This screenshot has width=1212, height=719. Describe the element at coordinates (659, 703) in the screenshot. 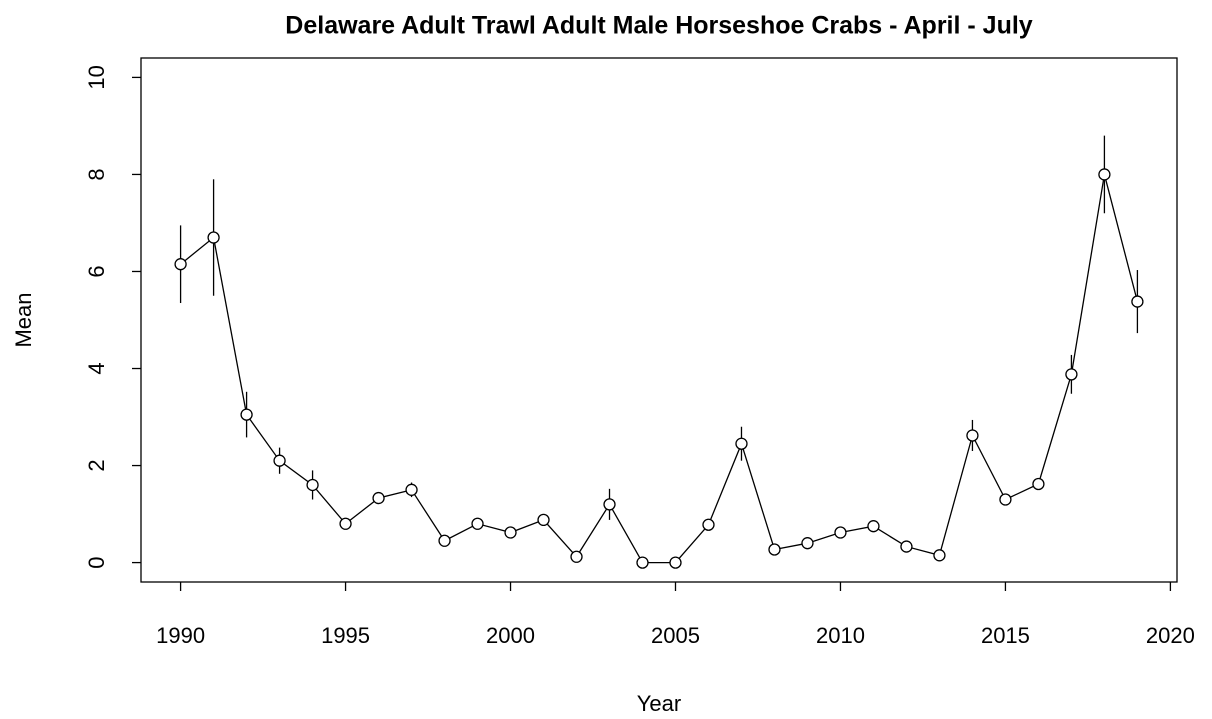

I see `x-axis-label: Year` at that location.